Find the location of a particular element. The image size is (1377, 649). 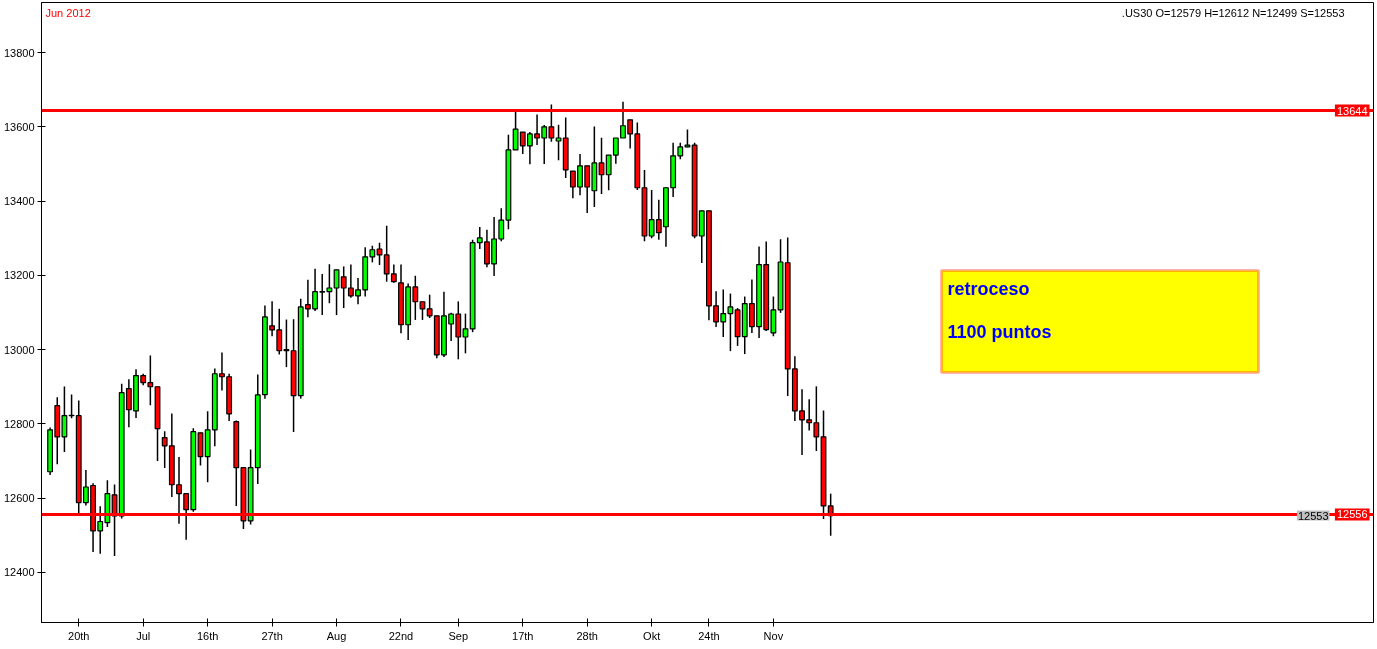

y-tick-label: 12600 is located at coordinates (19, 498).